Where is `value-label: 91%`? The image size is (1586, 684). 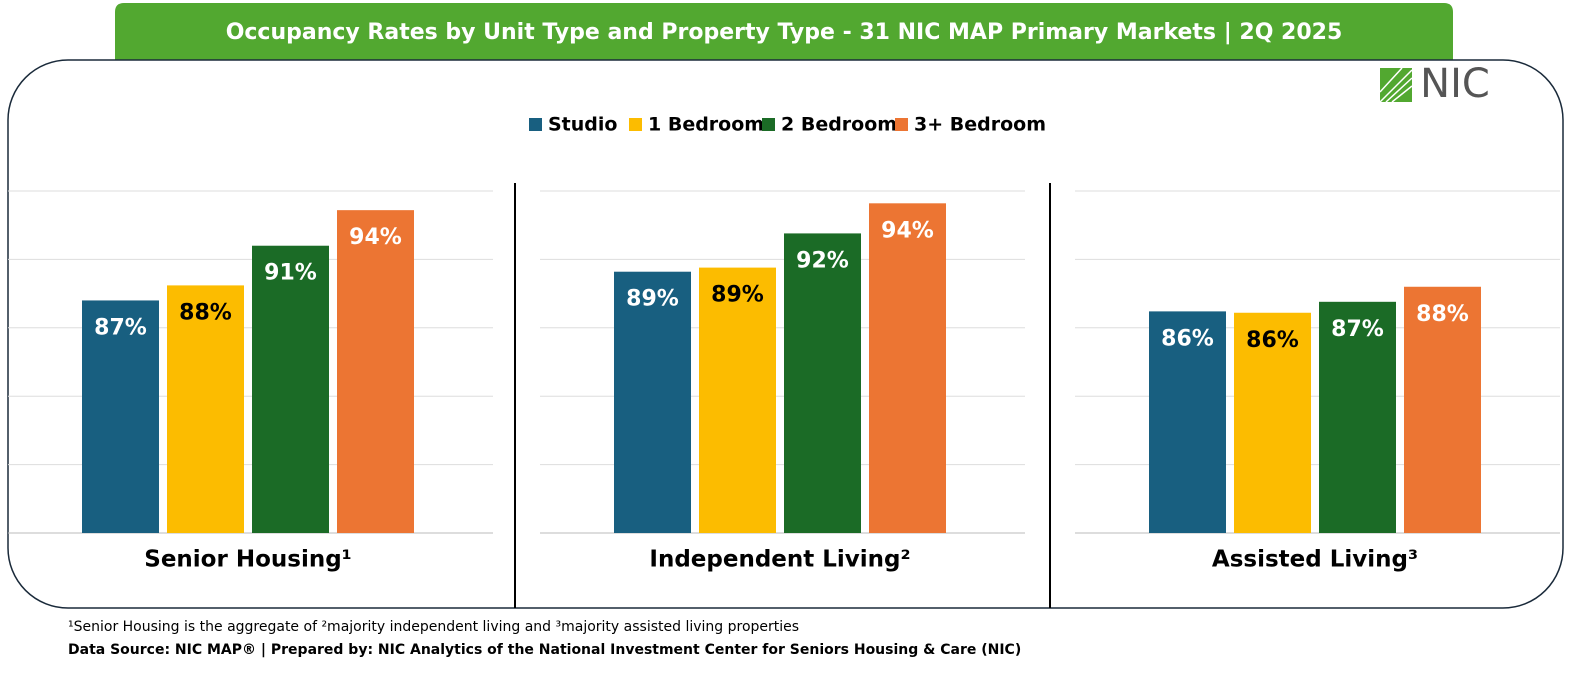 value-label: 91% is located at coordinates (290, 273).